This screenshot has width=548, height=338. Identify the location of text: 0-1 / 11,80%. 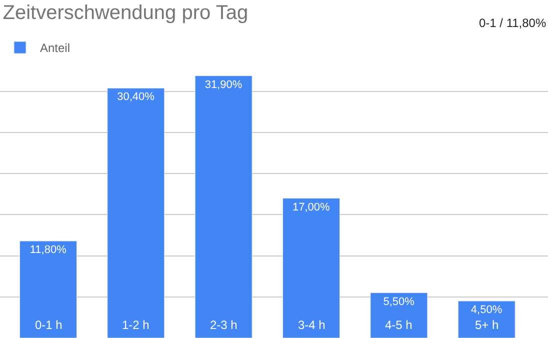
(512, 23).